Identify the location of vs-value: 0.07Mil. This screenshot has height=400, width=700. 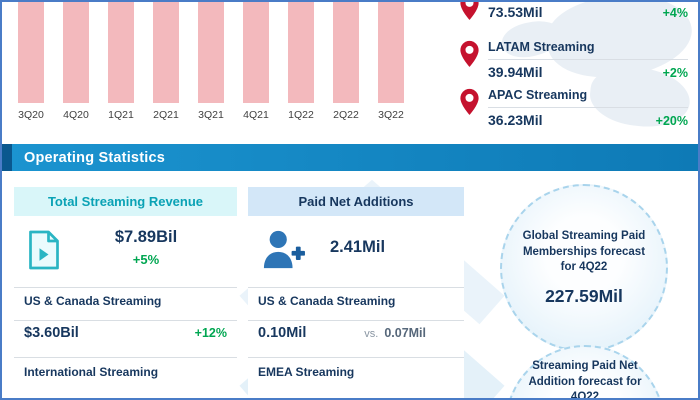
(405, 333).